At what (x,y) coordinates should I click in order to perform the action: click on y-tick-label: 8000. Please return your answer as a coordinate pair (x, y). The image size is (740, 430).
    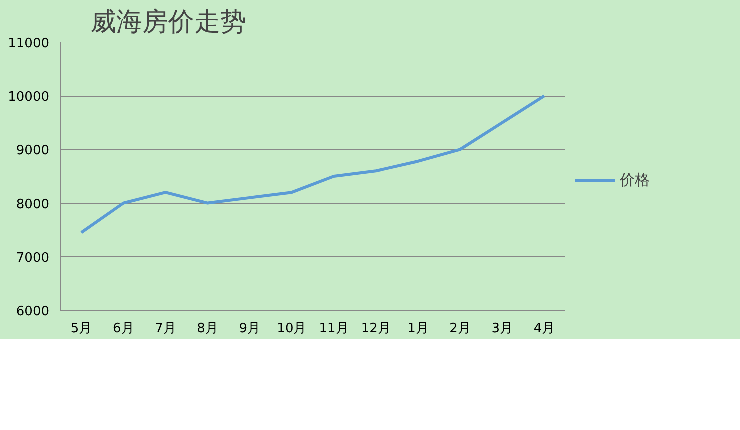
    Looking at the image, I should click on (33, 204).